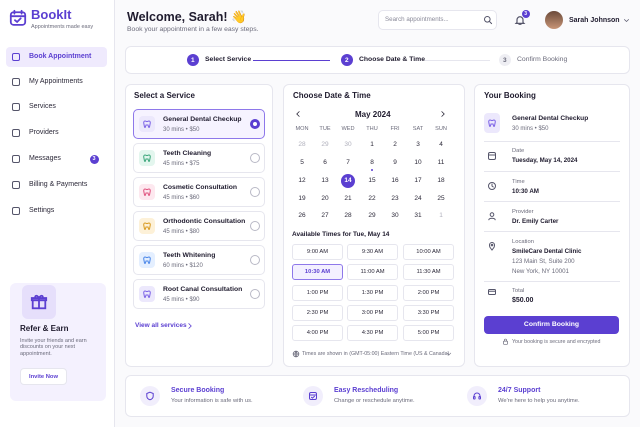 The width and height of the screenshot is (640, 427). I want to click on time-label: 1:30 PM, so click(372, 292).